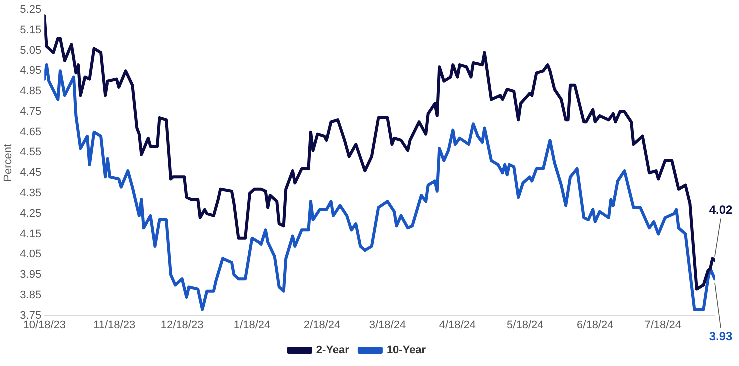 The image size is (739, 366). What do you see at coordinates (31, 71) in the screenshot?
I see `y-tick-label: 4.95` at bounding box center [31, 71].